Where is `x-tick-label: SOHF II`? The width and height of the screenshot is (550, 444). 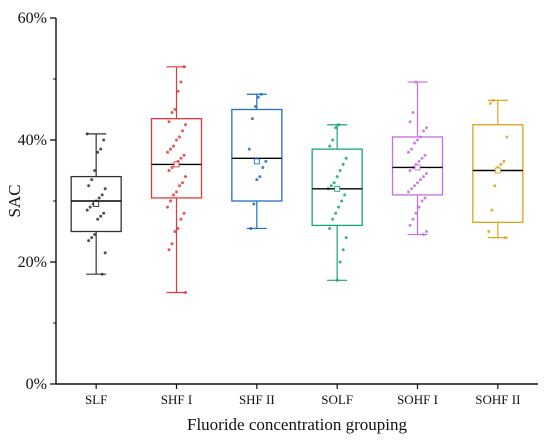 x-tick-label: SOHF II is located at coordinates (497, 399).